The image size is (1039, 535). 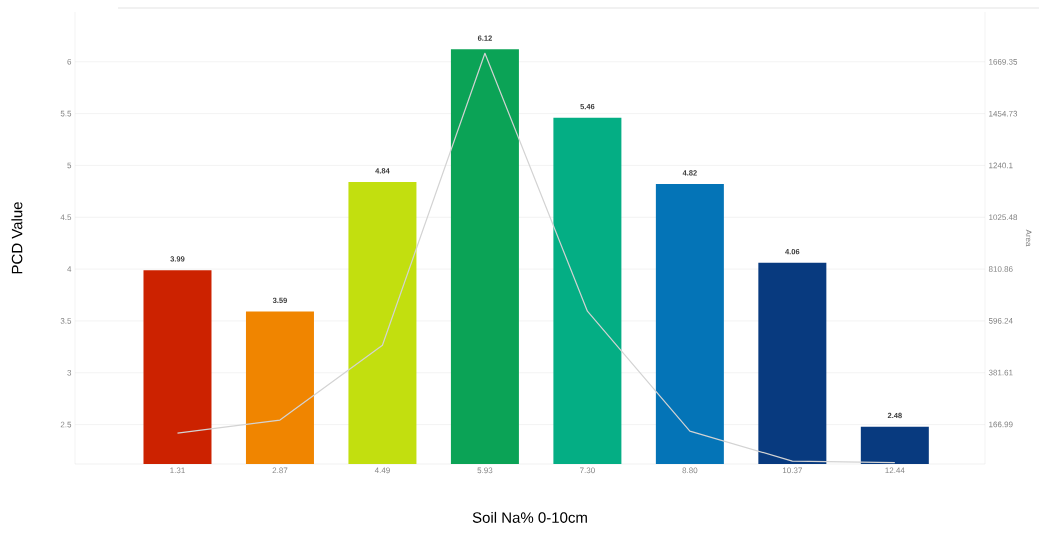 I want to click on y2-tick-label: 381.61, so click(x=1000, y=372).